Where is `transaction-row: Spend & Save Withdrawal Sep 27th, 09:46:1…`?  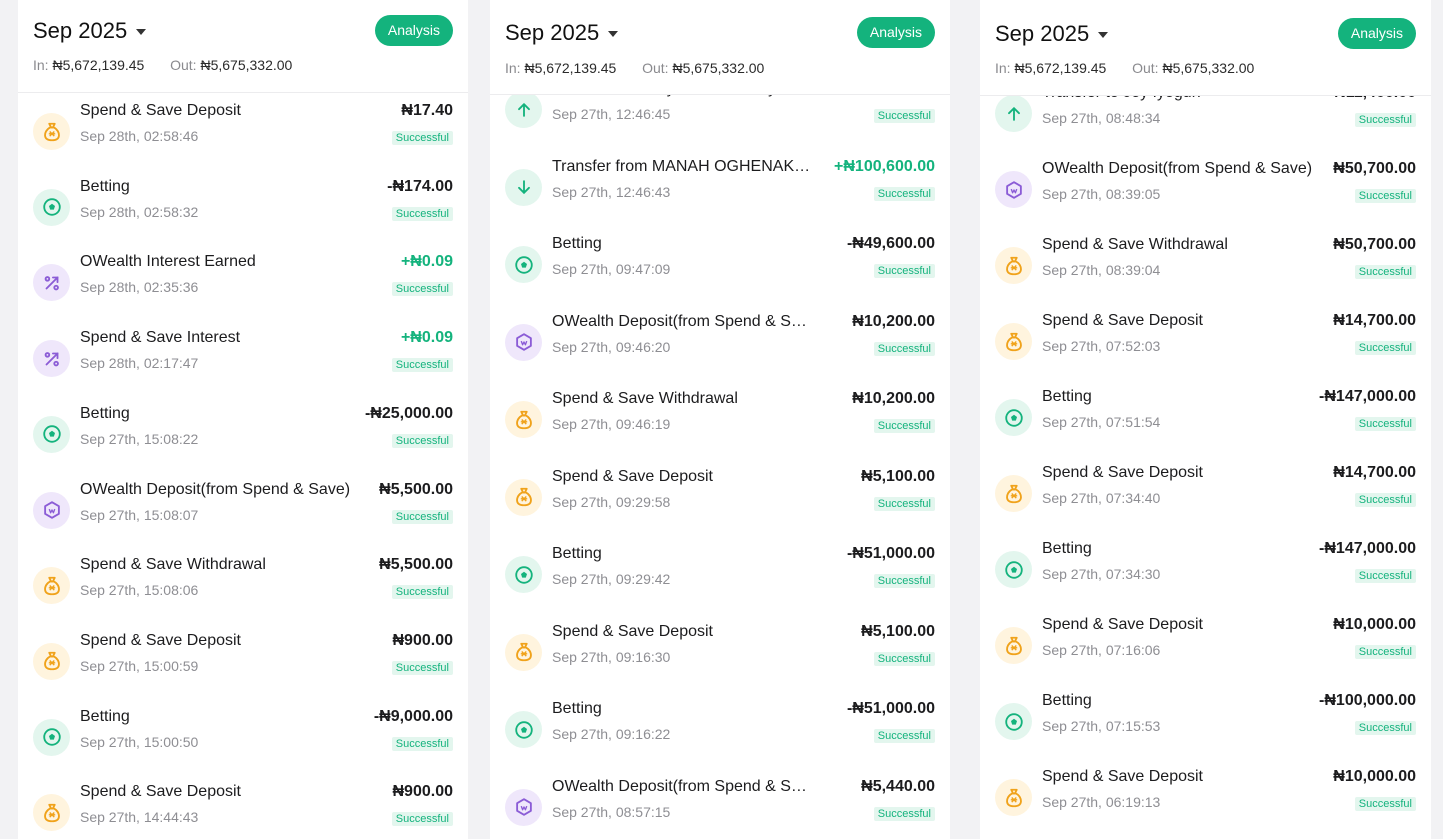
transaction-row: Spend & Save Withdrawal Sep 27th, 09:46:1… is located at coordinates (720, 433).